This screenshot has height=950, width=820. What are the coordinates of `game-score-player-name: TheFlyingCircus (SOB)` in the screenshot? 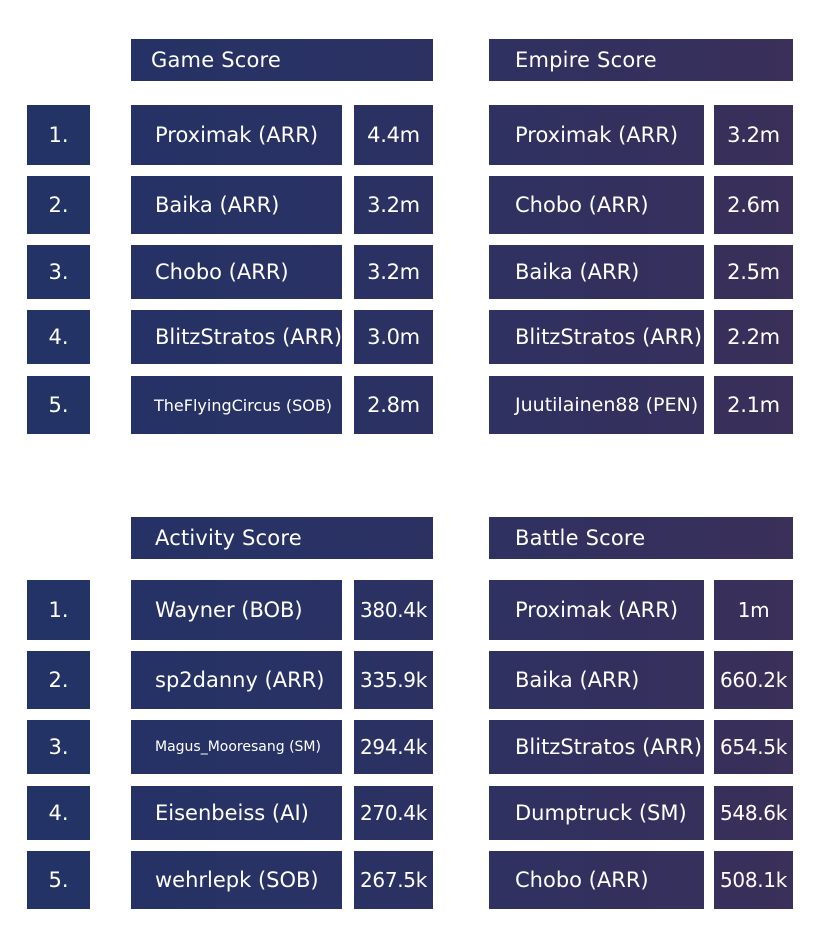 It's located at (236, 405).